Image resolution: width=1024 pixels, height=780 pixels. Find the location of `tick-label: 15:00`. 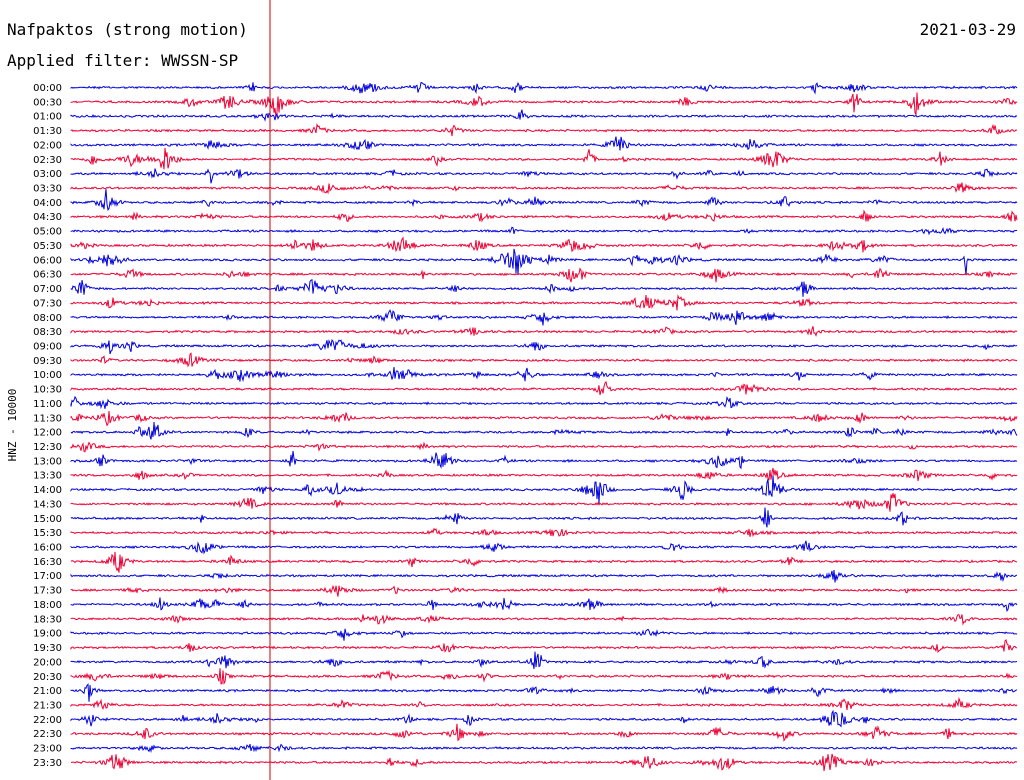

tick-label: 15:00 is located at coordinates (47, 519).